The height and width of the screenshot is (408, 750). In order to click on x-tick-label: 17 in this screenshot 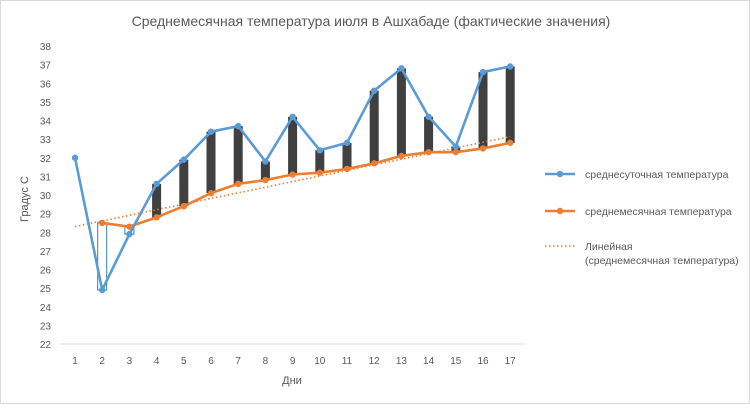, I will do `click(511, 361)`.